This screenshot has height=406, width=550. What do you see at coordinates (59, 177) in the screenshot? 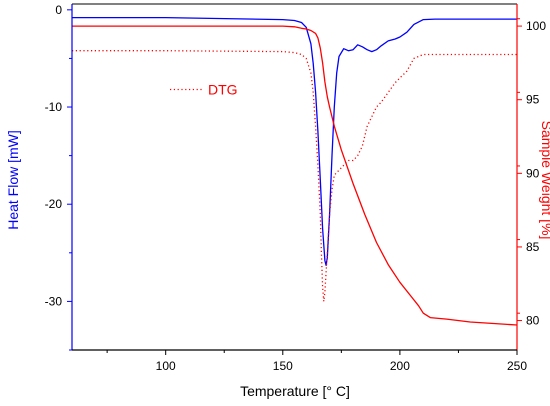
I see `left-axis: 0 -10 -20 -30` at bounding box center [59, 177].